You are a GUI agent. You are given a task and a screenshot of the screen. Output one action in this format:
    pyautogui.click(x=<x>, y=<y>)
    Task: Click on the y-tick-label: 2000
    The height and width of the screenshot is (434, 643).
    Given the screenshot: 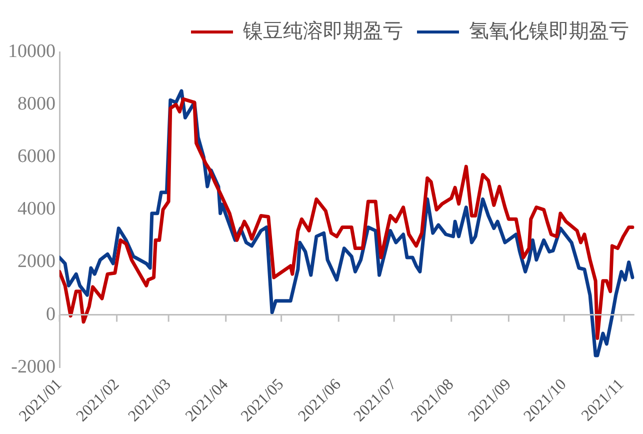 What is the action you would take?
    pyautogui.click(x=37, y=261)
    